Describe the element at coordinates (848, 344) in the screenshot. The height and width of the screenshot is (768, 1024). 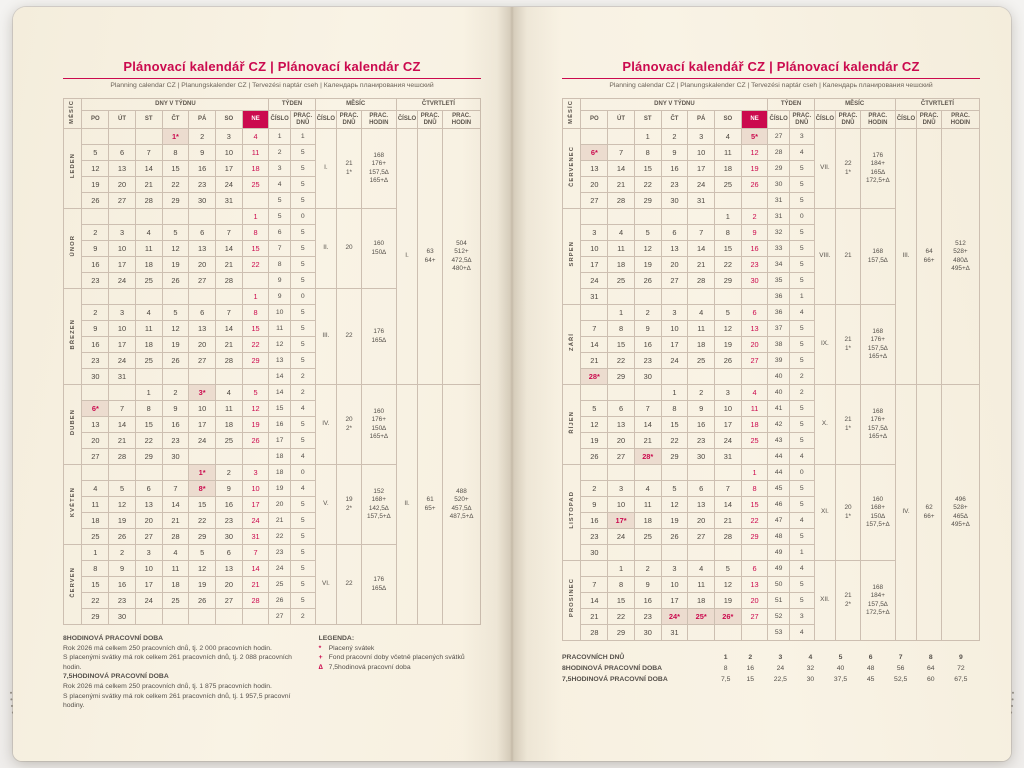
I see `month-workdays-cell: 21 1*` at that location.